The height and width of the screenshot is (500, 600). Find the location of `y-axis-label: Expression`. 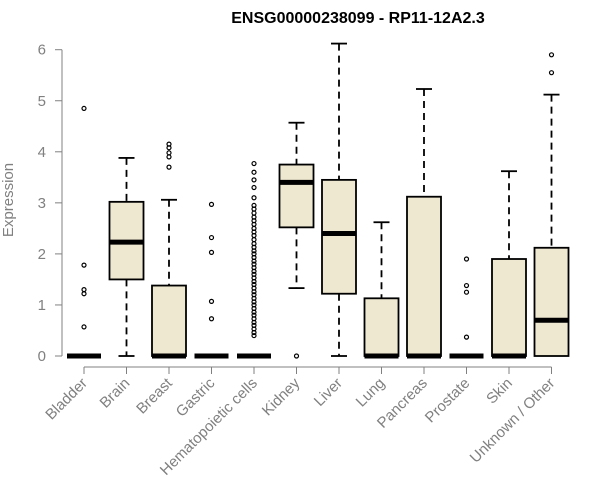

y-axis-label: Expression is located at coordinates (8, 200).